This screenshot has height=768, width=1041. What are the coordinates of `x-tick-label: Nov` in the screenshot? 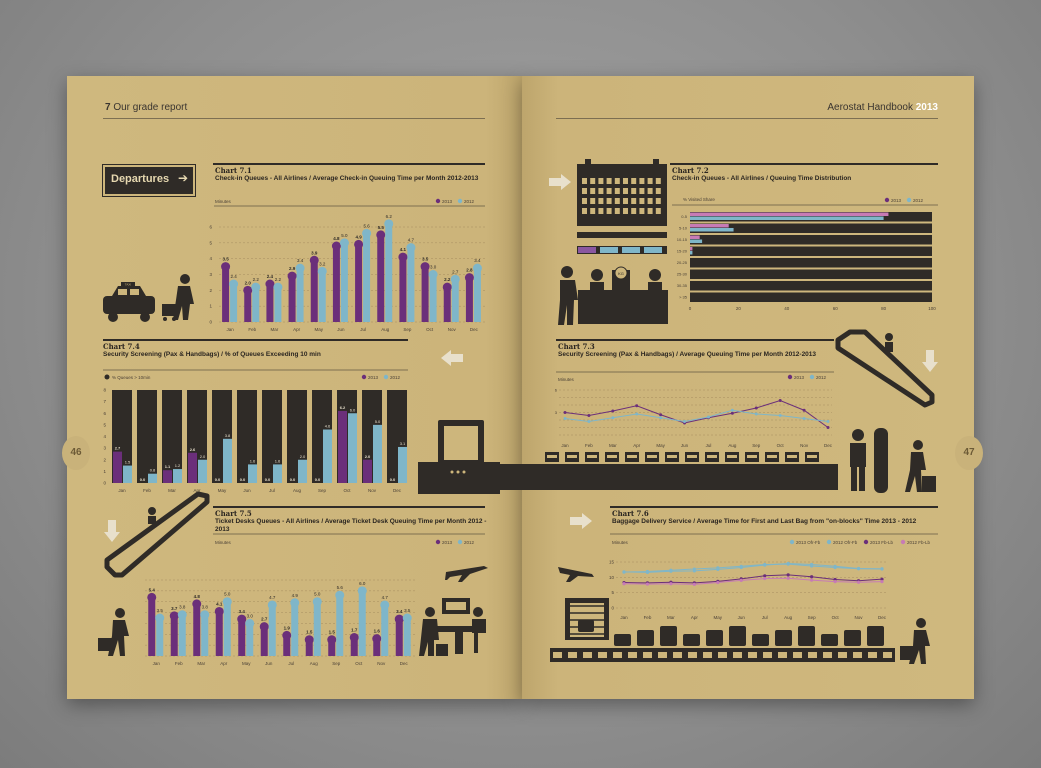 It's located at (372, 490).